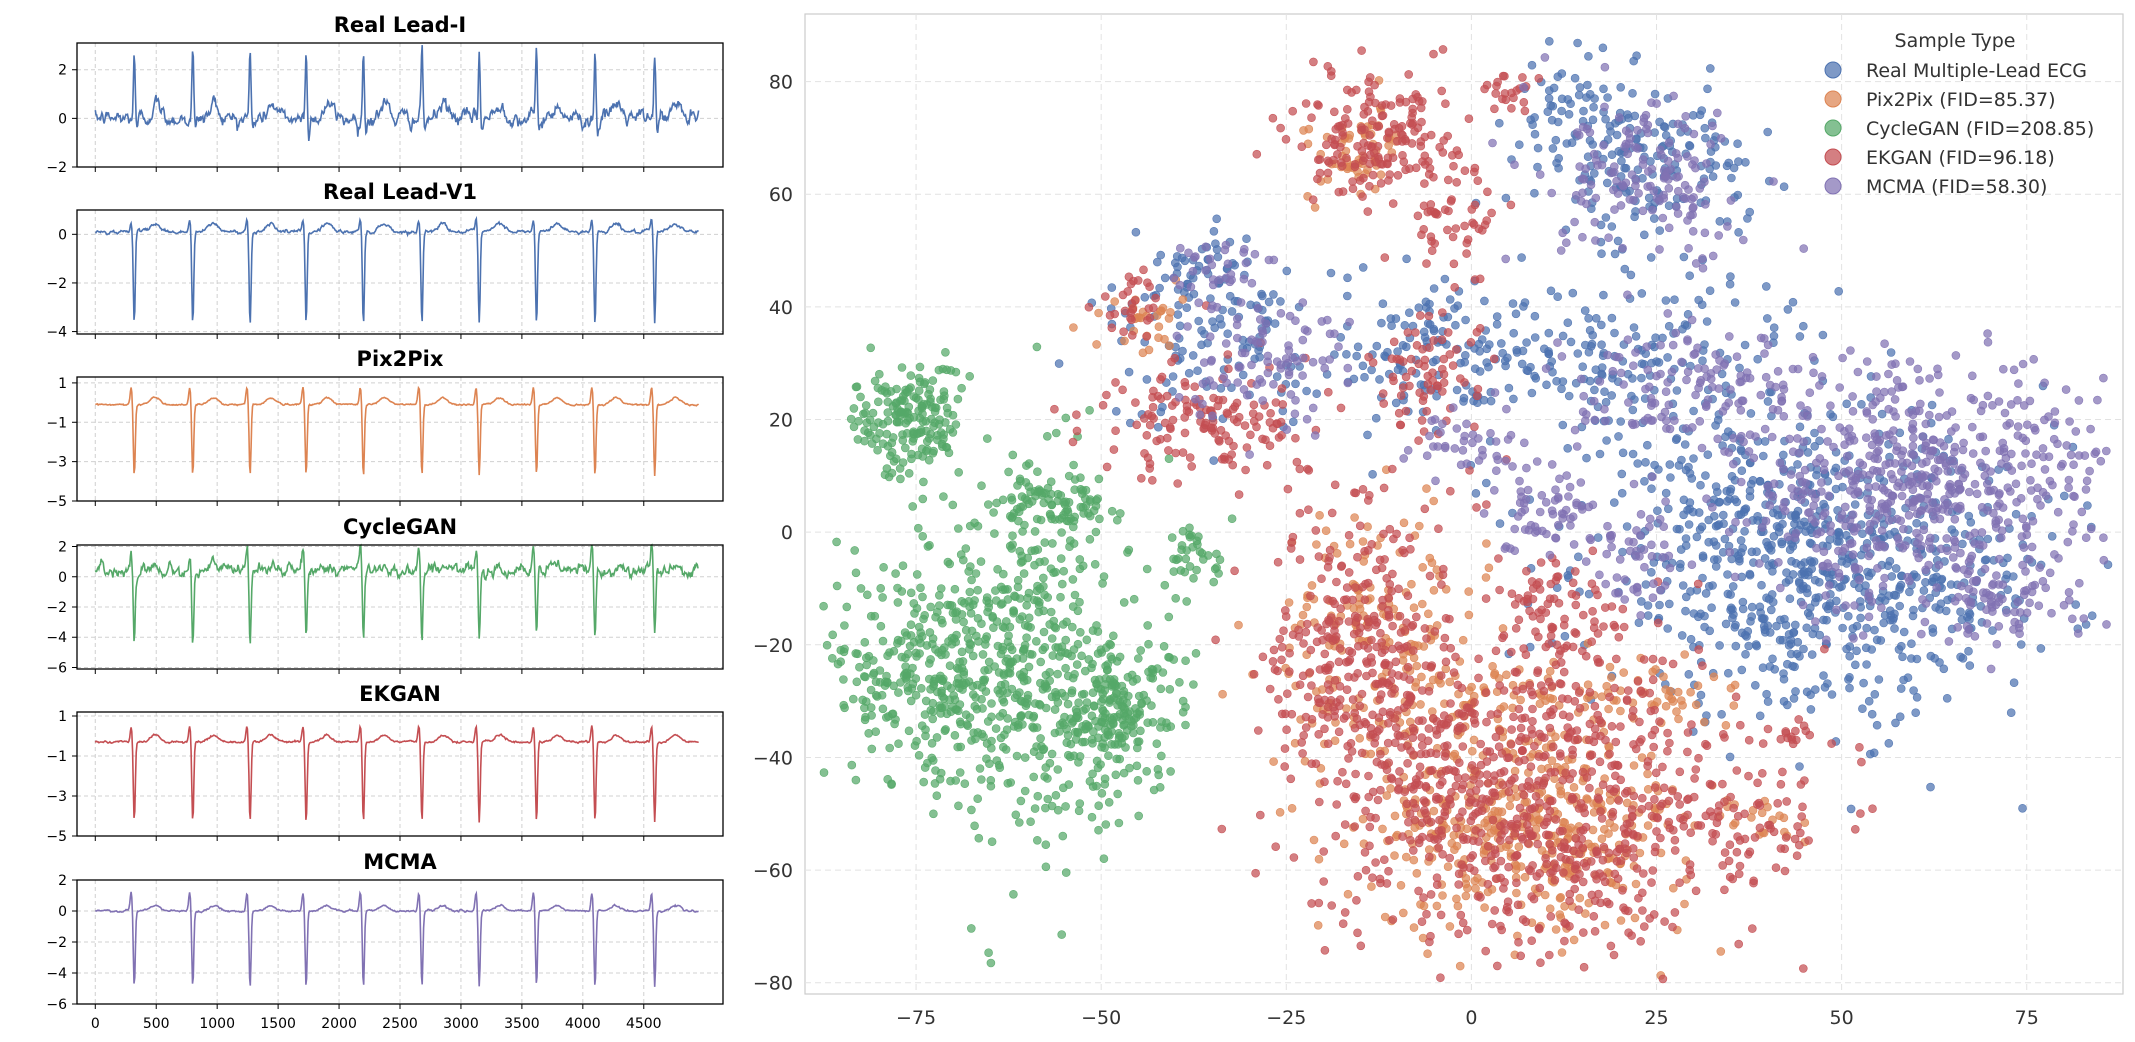  Describe the element at coordinates (62, 912) in the screenshot. I see `ecg-ytick-label: 0` at that location.